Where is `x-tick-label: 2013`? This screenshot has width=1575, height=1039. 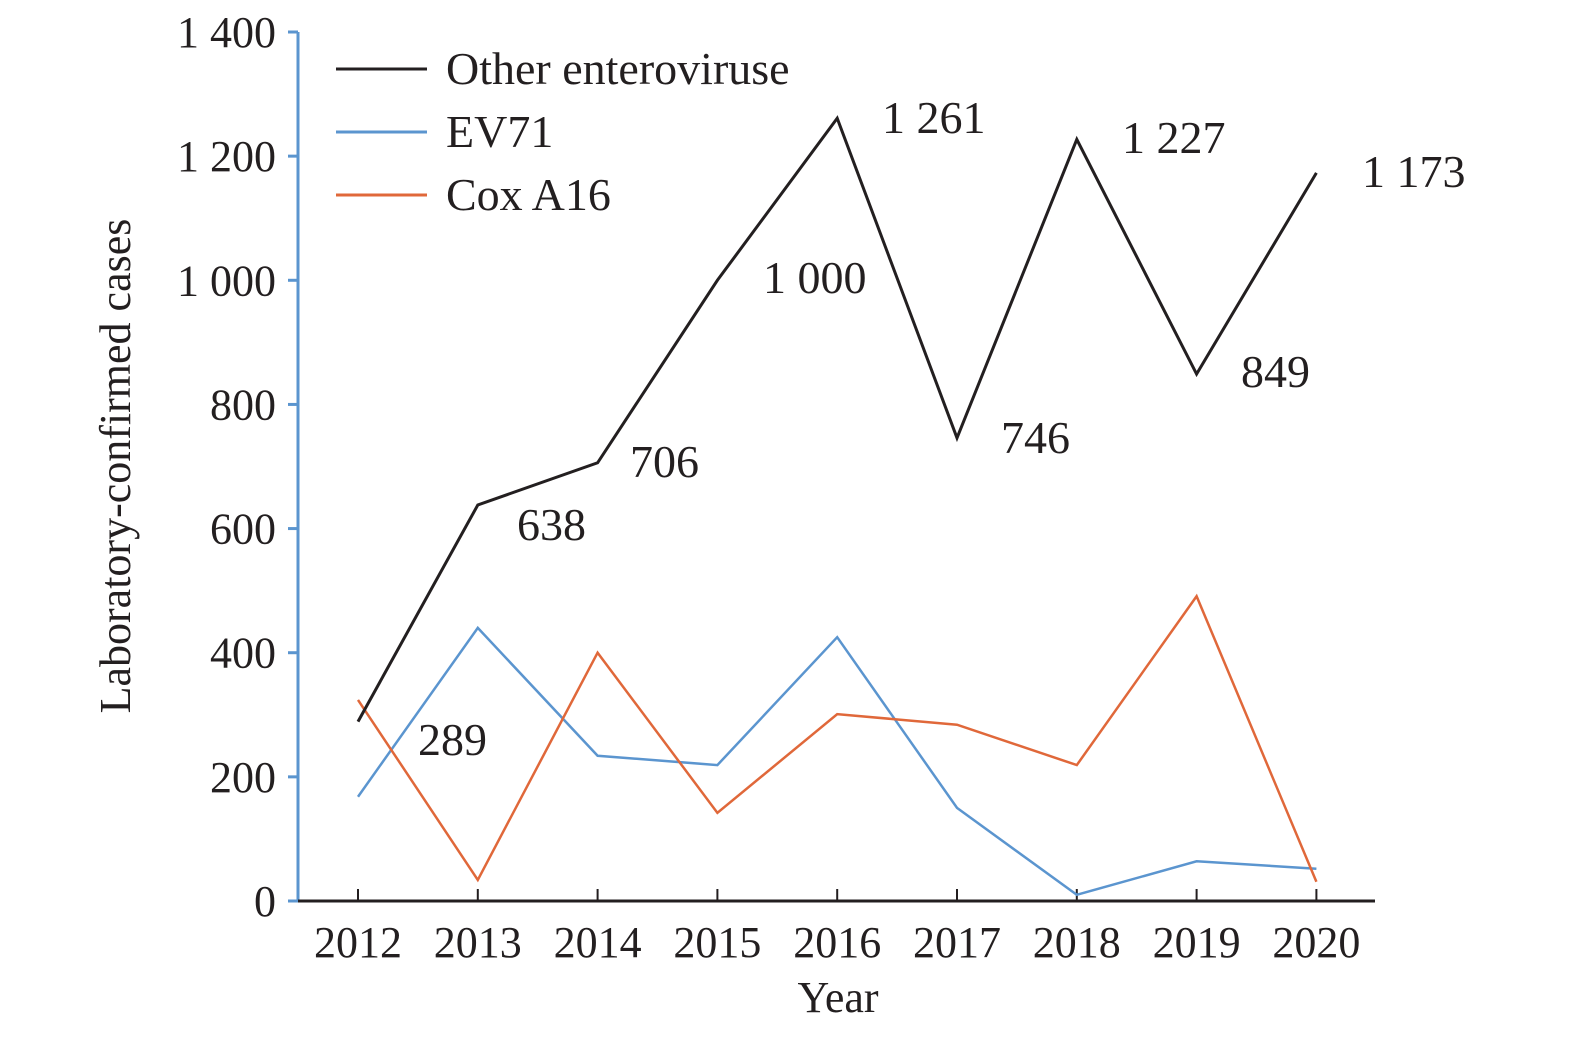 x-tick-label: 2013 is located at coordinates (478, 942).